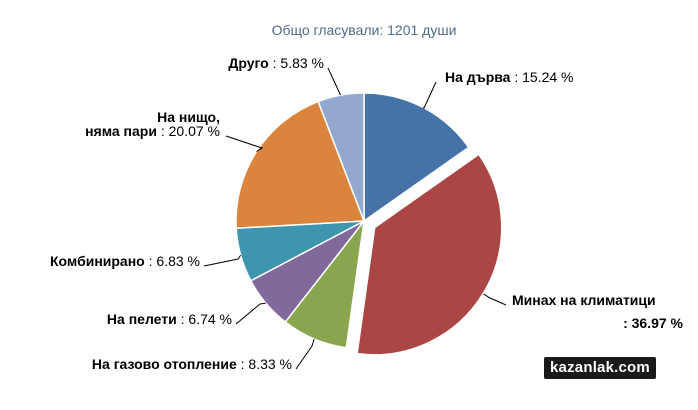  I want to click on slice-value-1: : 15.24 %, so click(541, 77).